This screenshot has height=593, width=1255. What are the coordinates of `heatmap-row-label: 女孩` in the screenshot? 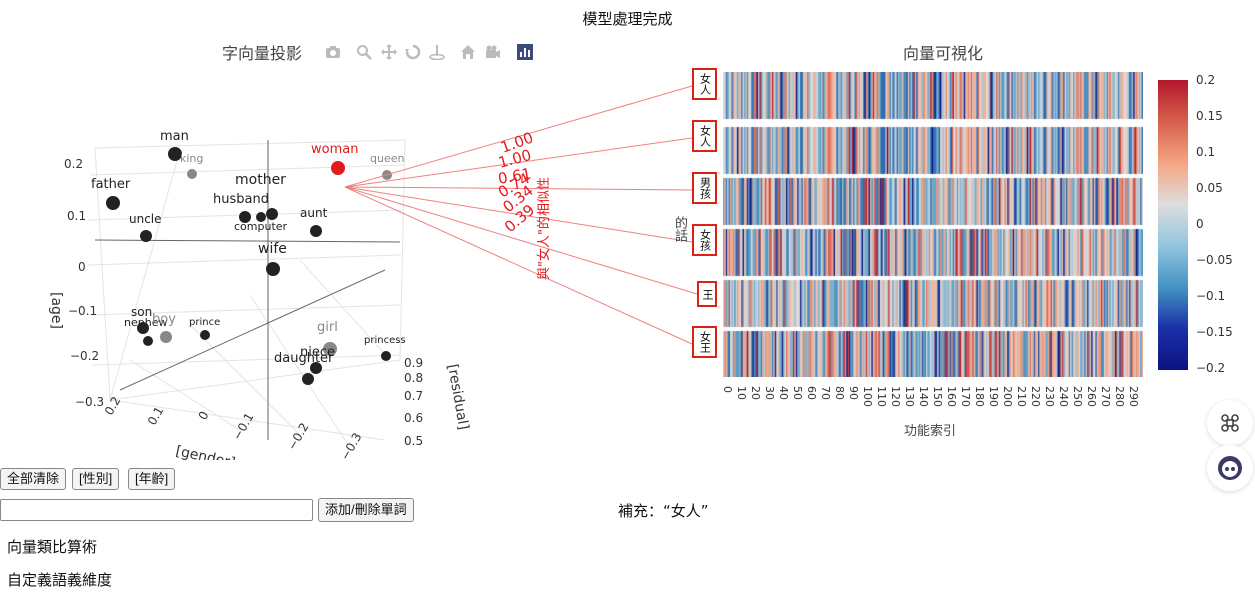 It's located at (704, 240).